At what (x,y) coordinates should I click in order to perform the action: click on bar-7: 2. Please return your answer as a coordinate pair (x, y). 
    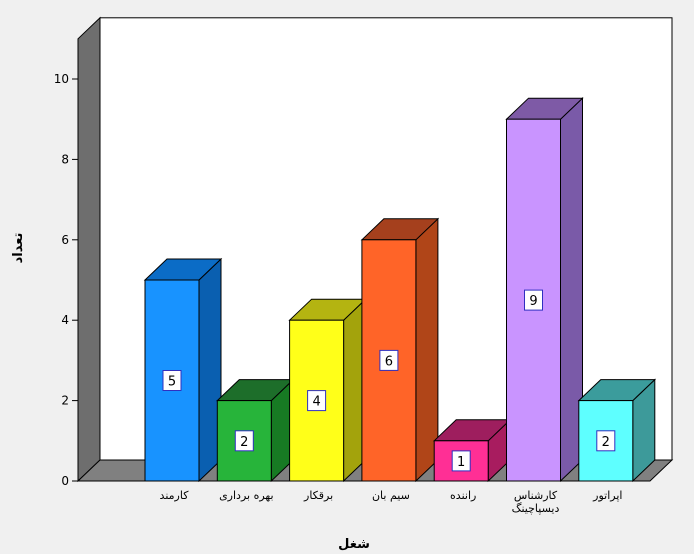
    Looking at the image, I should click on (617, 430).